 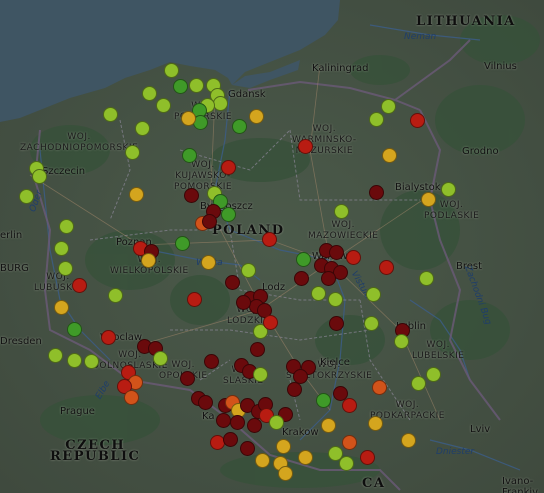 What do you see at coordinates (455, 452) in the screenshot?
I see `water-label-dniester: Dniester` at bounding box center [455, 452].